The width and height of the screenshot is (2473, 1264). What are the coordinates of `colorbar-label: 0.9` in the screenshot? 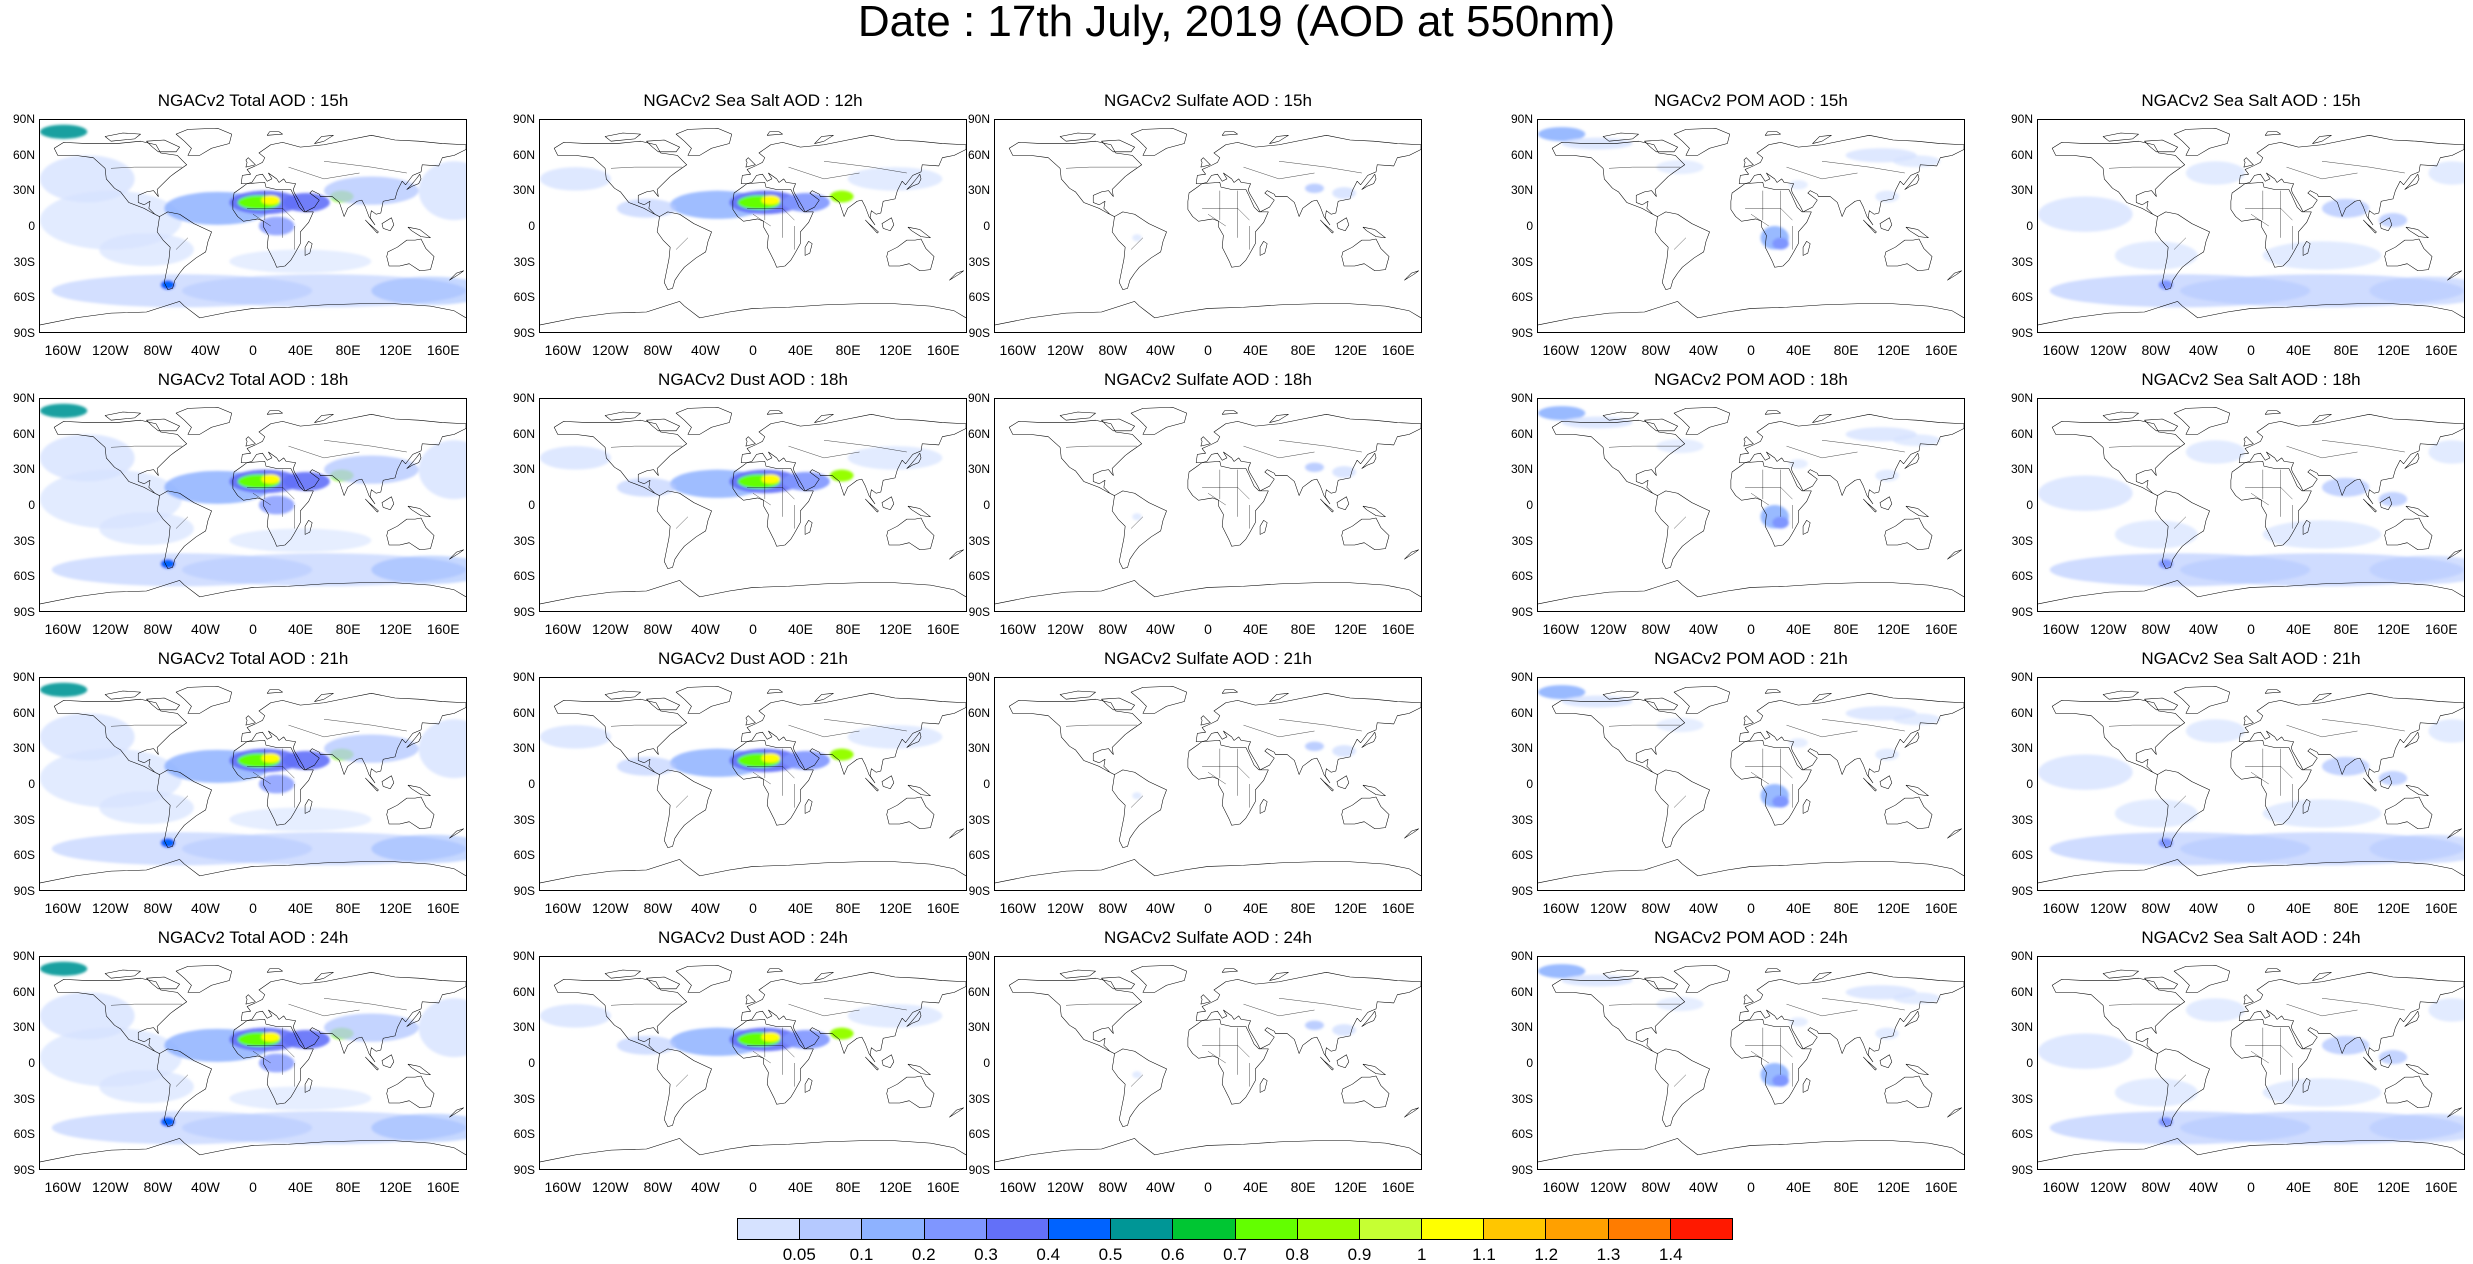 It's located at (1359, 1254).